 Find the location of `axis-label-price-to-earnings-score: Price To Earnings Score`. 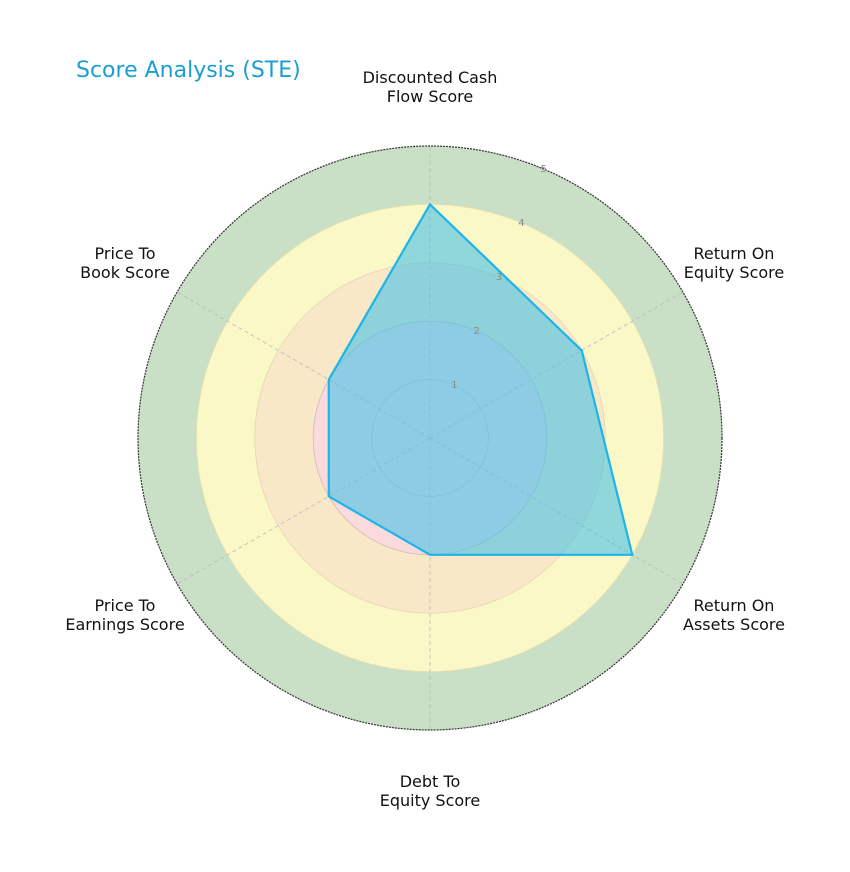

axis-label-price-to-earnings-score: Price To Earnings Score is located at coordinates (124, 615).